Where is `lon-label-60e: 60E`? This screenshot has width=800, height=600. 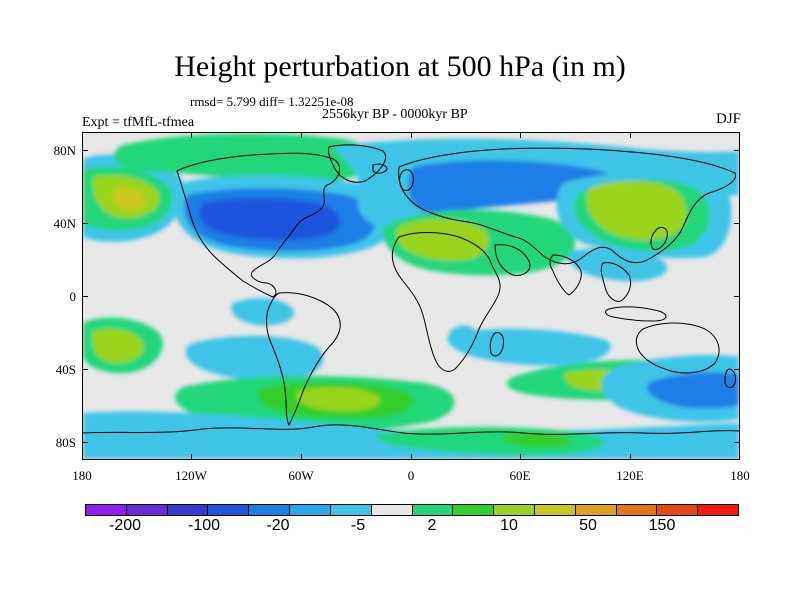
lon-label-60e: 60E is located at coordinates (520, 475).